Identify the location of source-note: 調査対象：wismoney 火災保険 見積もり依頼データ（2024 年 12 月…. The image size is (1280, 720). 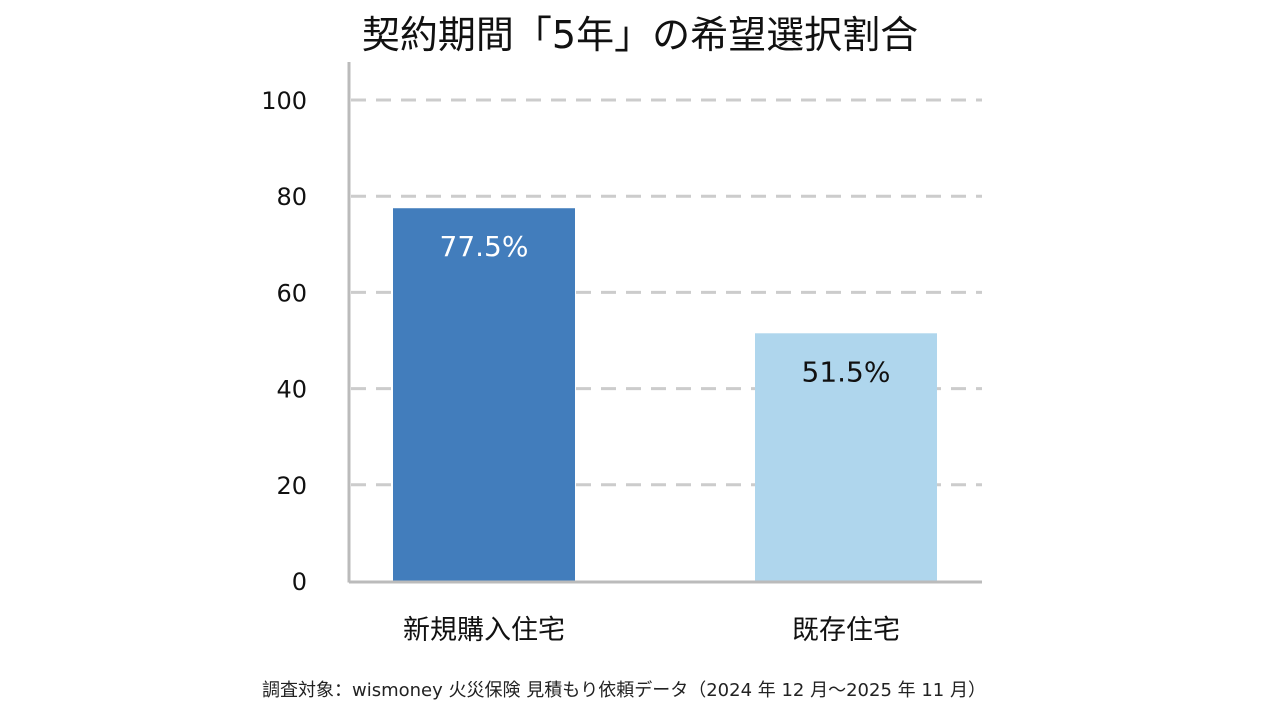
(624, 690).